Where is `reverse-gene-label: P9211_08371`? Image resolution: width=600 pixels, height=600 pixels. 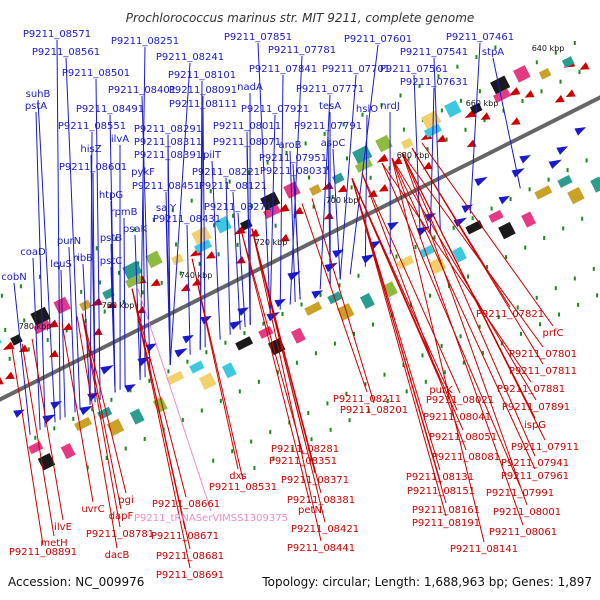
reverse-gene-label: P9211_08371 is located at coordinates (315, 480).